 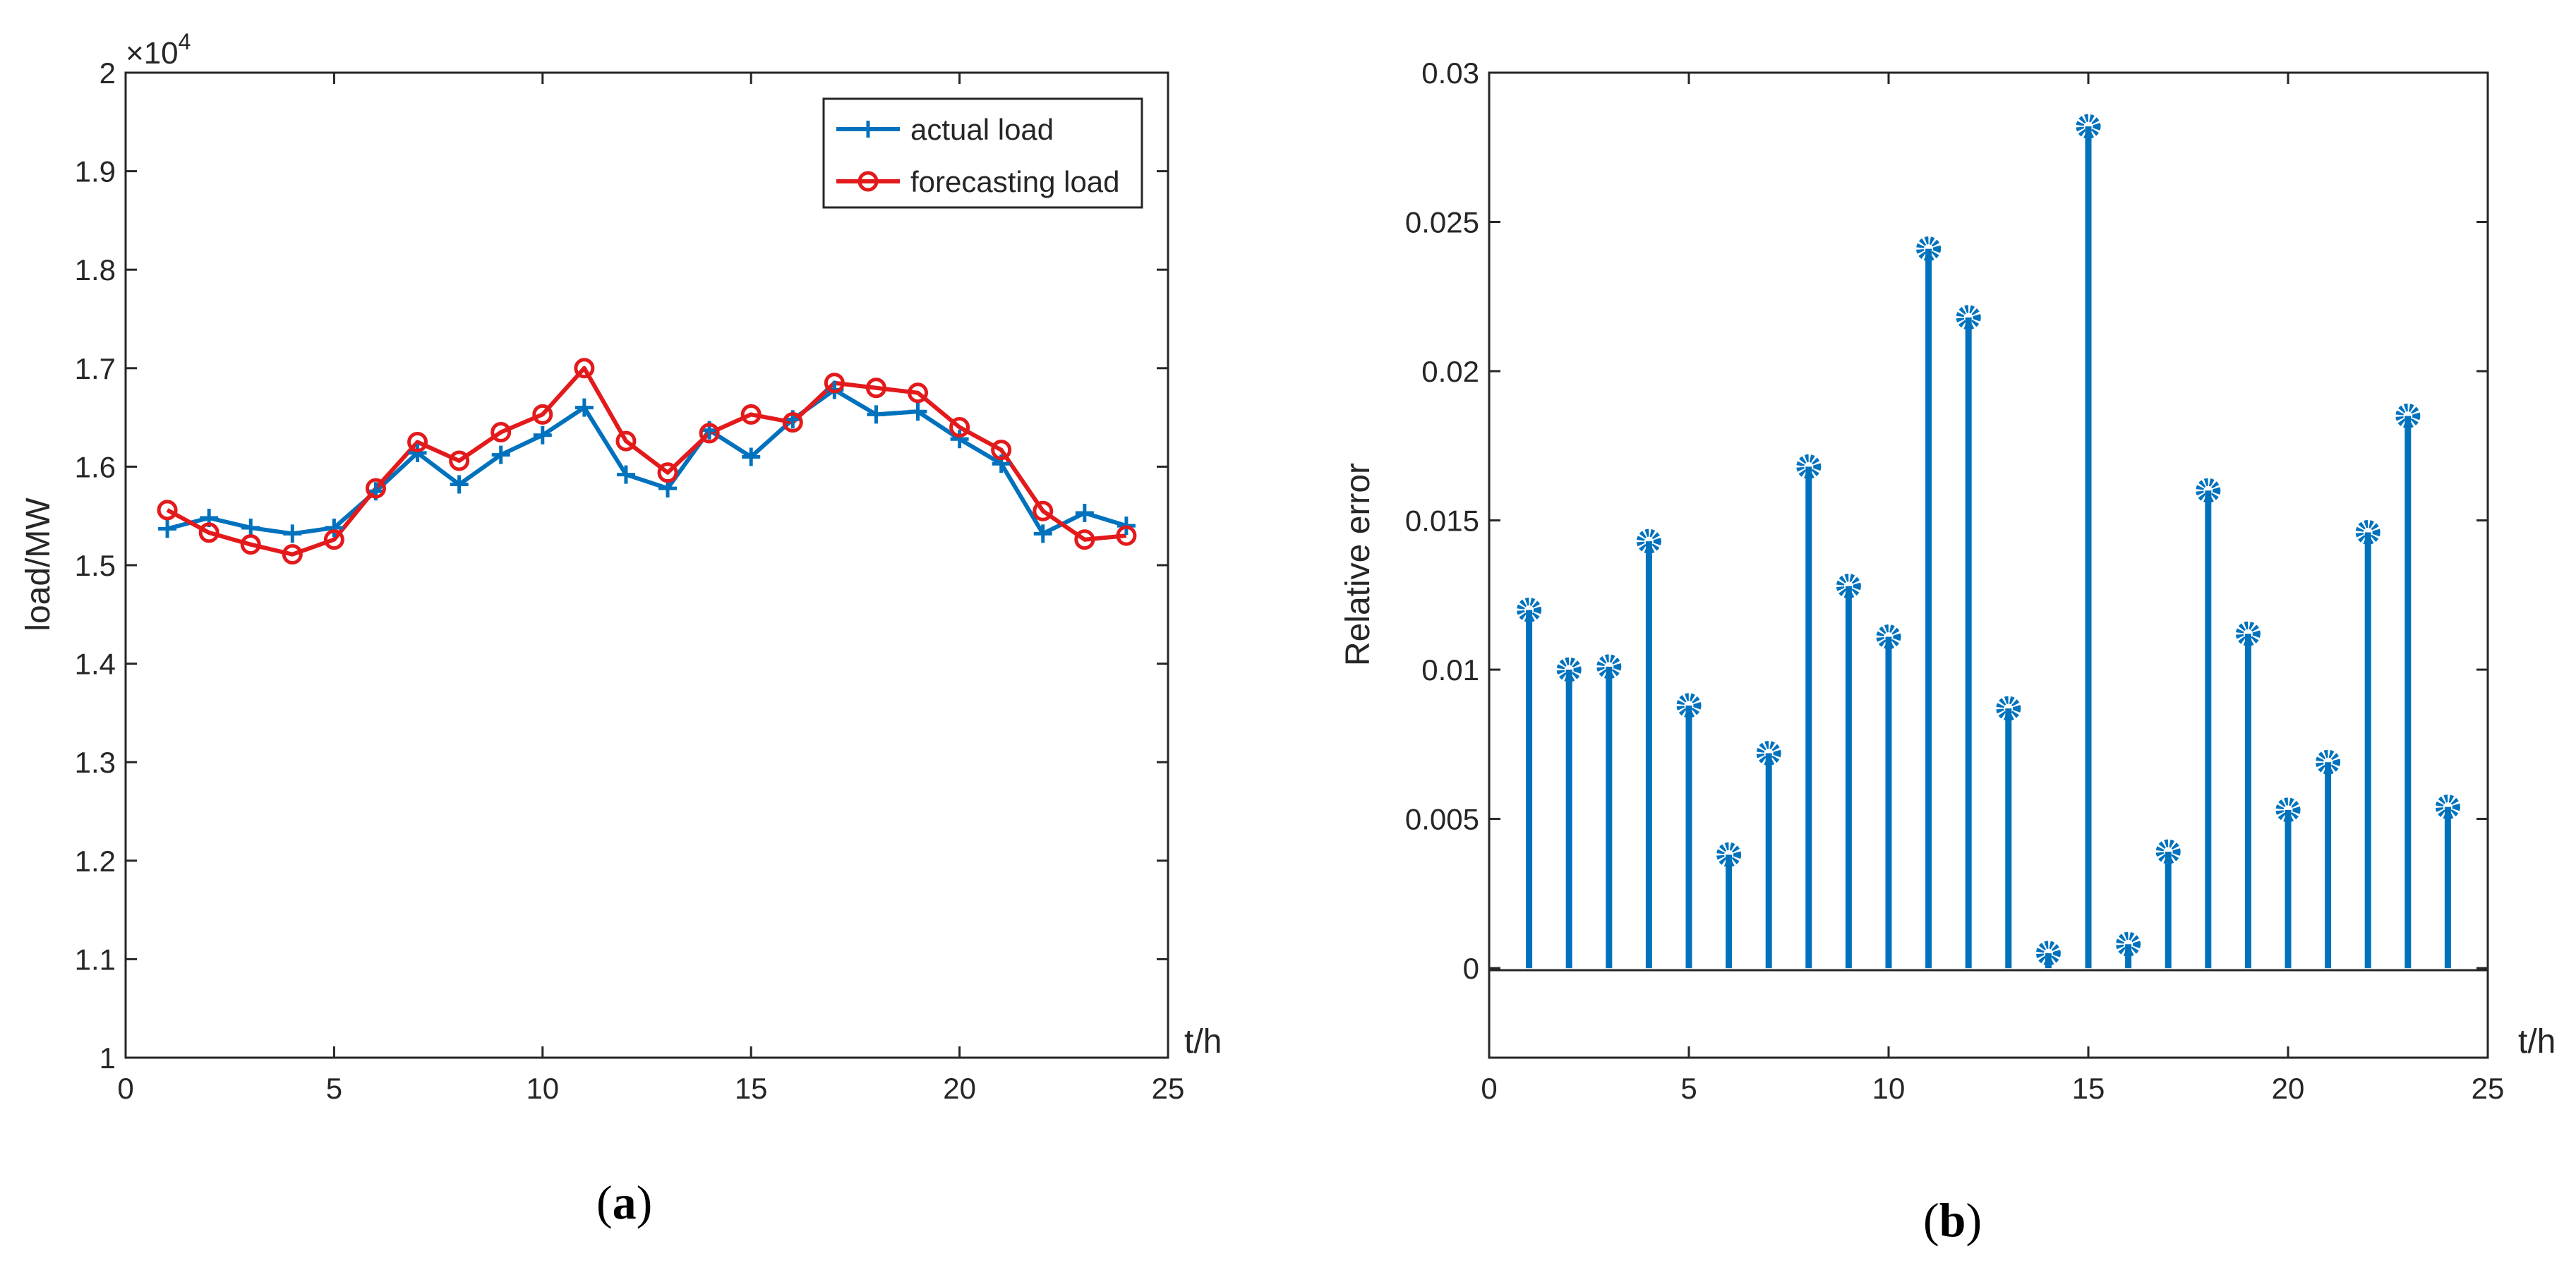 I want to click on chart-a-ytick-label: 1.5, so click(x=95, y=565).